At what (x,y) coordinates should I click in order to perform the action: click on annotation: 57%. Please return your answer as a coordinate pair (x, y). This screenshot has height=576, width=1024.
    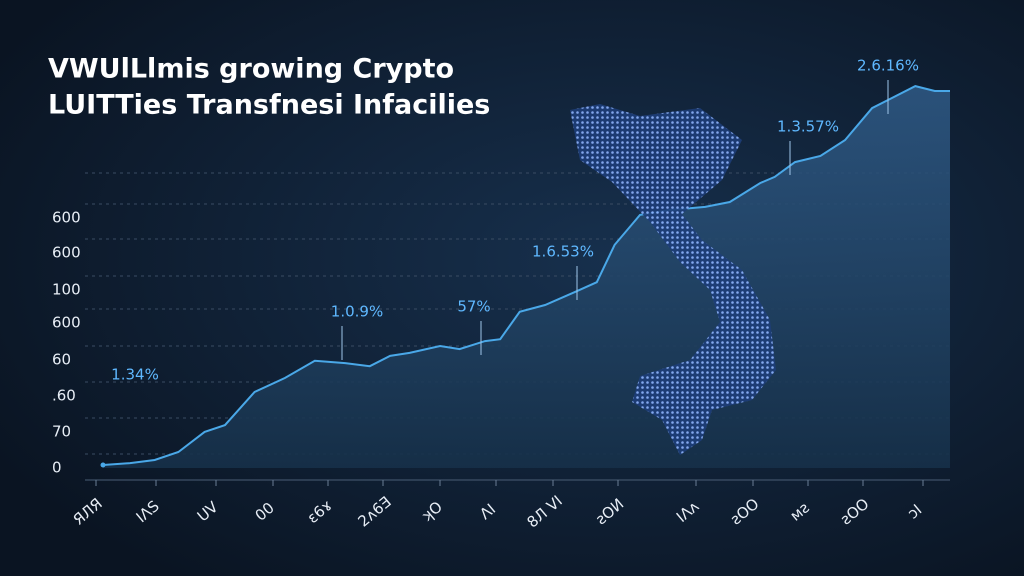
    Looking at the image, I should click on (473, 307).